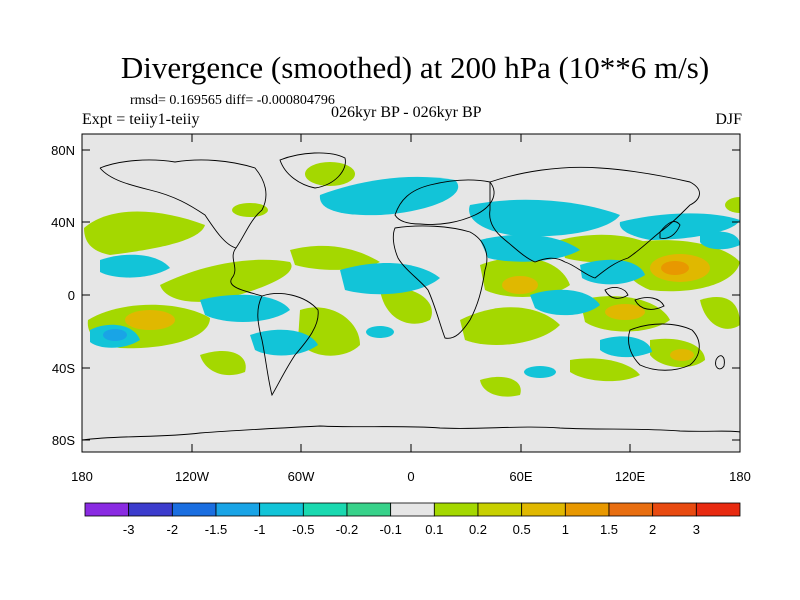 The width and height of the screenshot is (800, 600). I want to click on colorbar-label: 0.5, so click(522, 529).